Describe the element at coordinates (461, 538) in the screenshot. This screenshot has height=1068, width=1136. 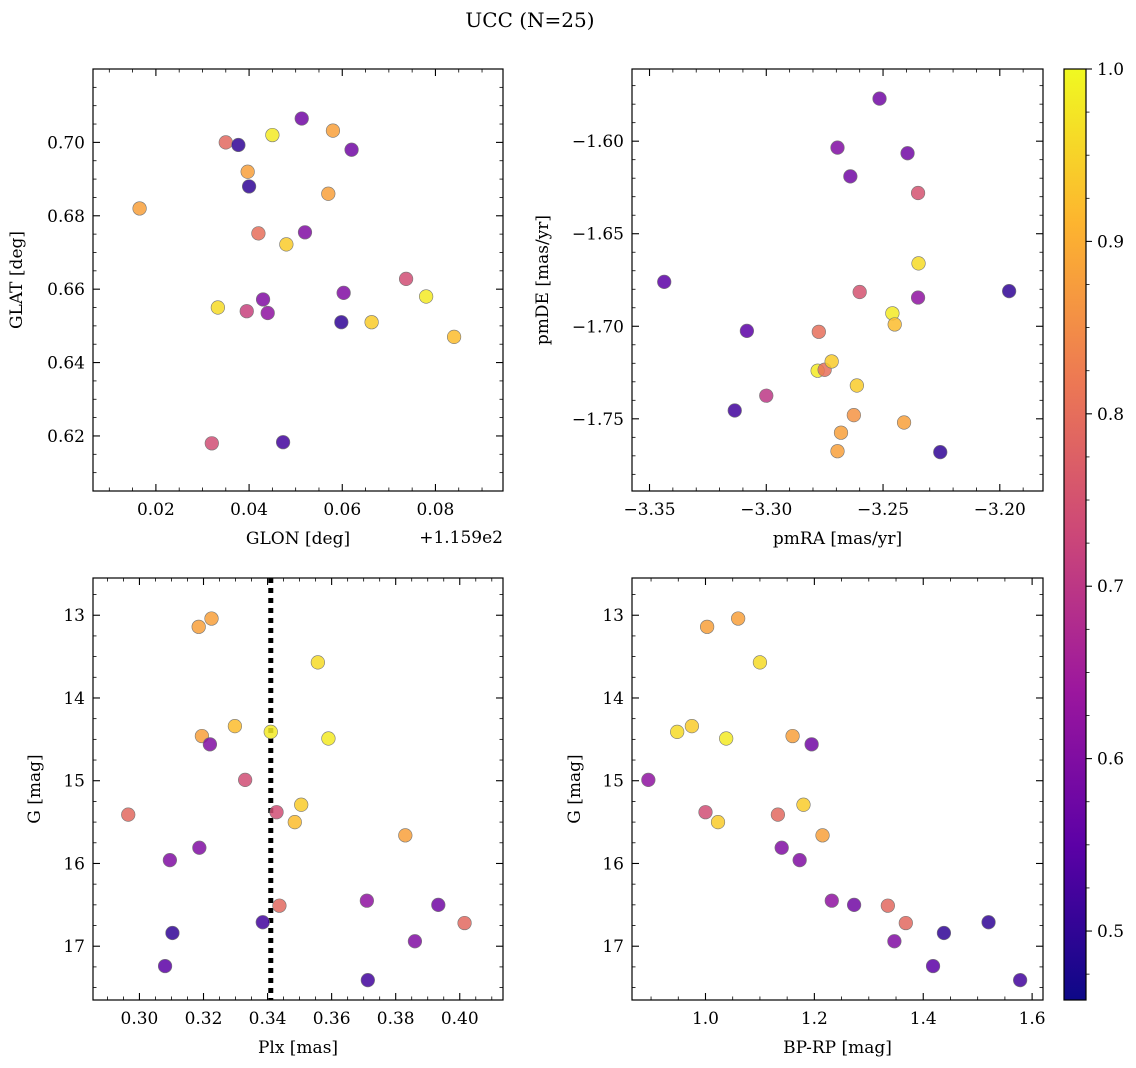
I see `x-offset-label: +1.159e2` at that location.